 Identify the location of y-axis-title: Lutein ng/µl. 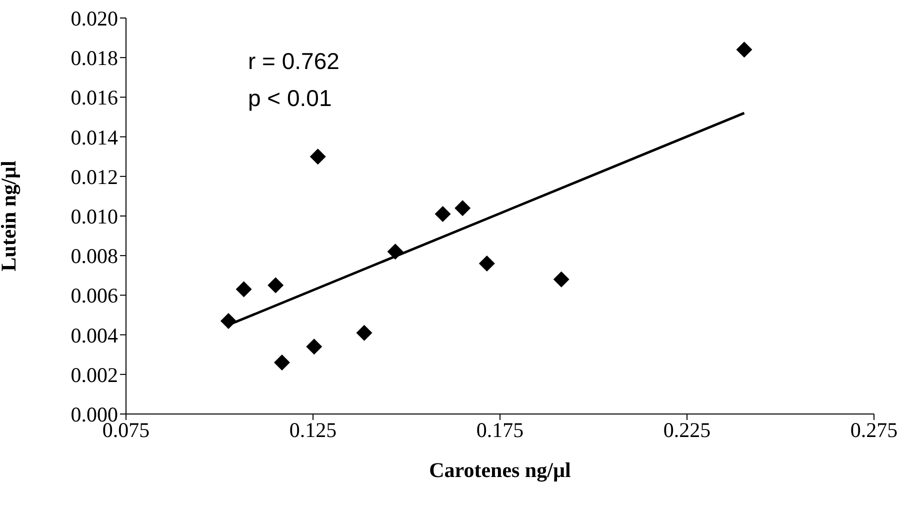
(10, 216).